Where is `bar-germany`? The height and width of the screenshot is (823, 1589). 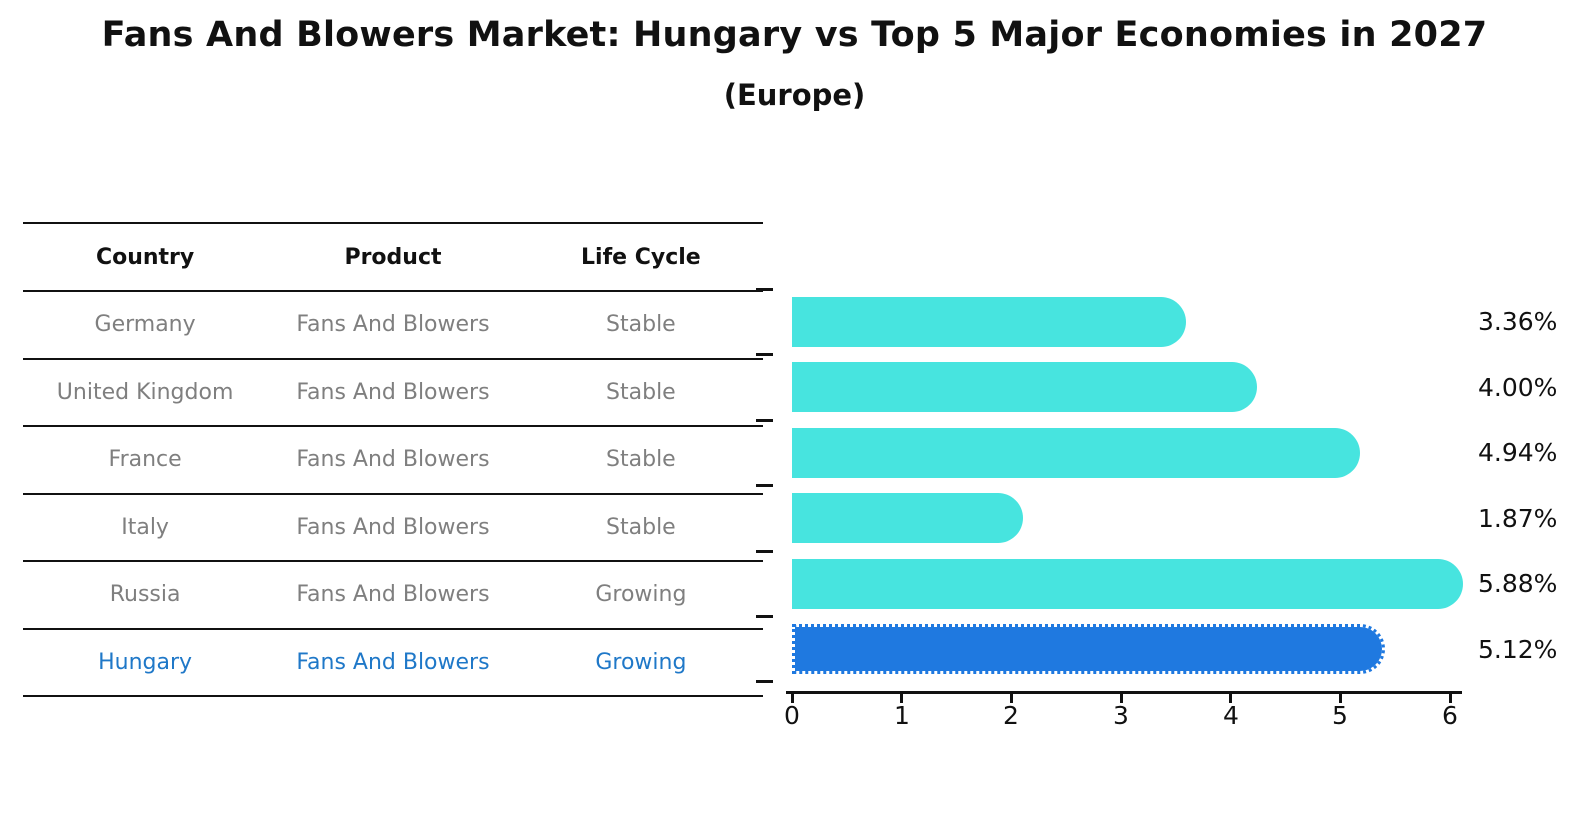
bar-germany is located at coordinates (989, 321).